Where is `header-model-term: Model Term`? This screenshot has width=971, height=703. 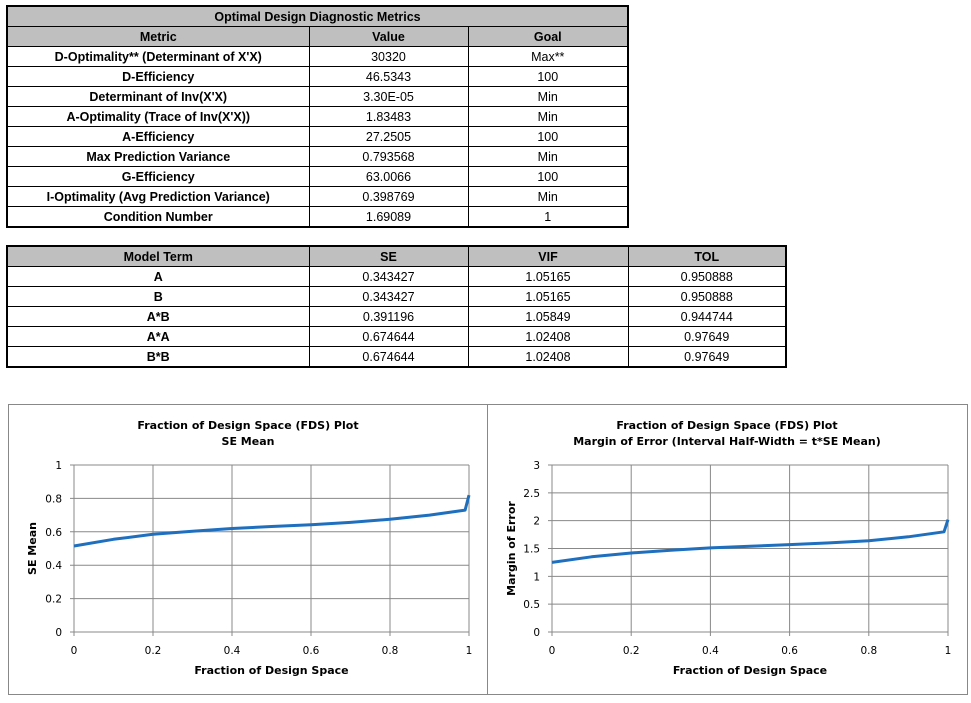
header-model-term: Model Term is located at coordinates (158, 256).